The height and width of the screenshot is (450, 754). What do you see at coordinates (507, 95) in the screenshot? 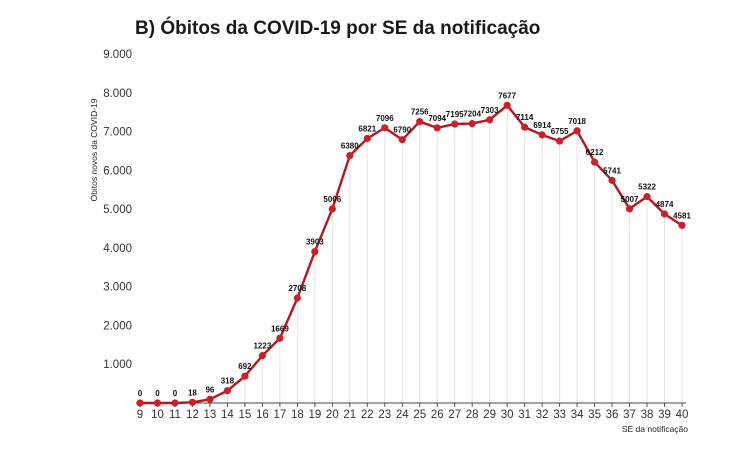
I see `data-label: 7677` at bounding box center [507, 95].